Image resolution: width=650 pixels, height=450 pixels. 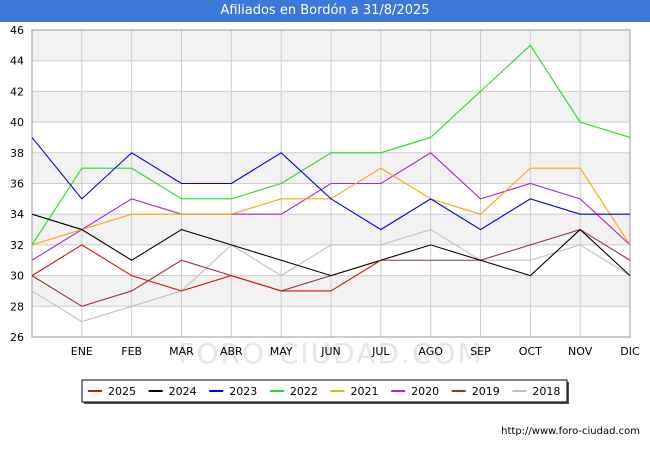 I want to click on x-tick-label: ENE, so click(x=82, y=351).